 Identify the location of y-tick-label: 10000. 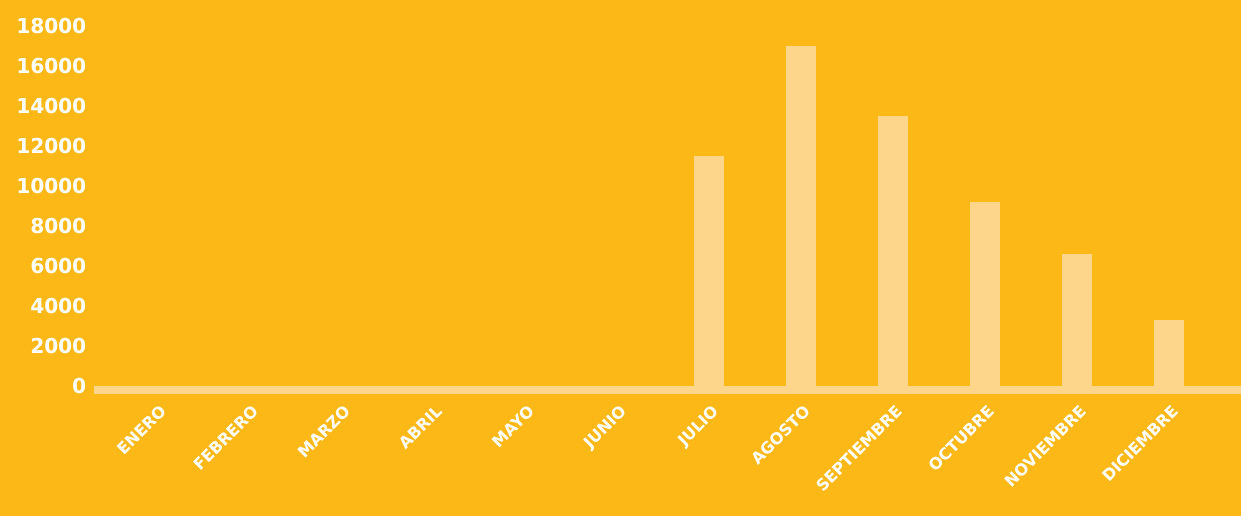
(51, 186).